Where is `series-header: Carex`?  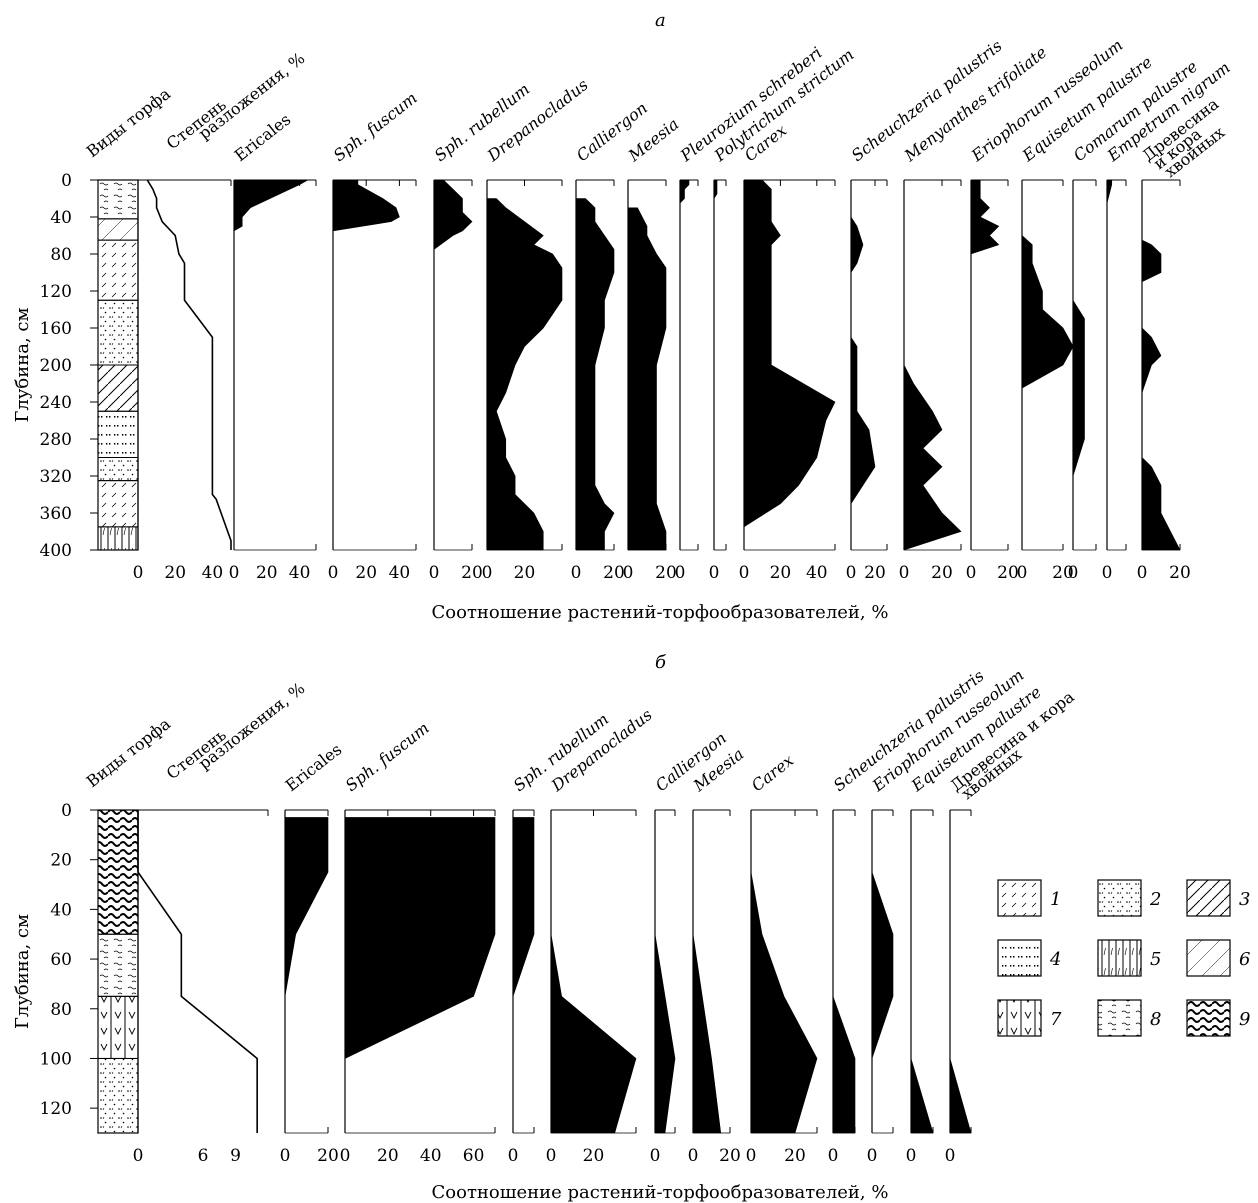
series-header: Carex is located at coordinates (772, 773).